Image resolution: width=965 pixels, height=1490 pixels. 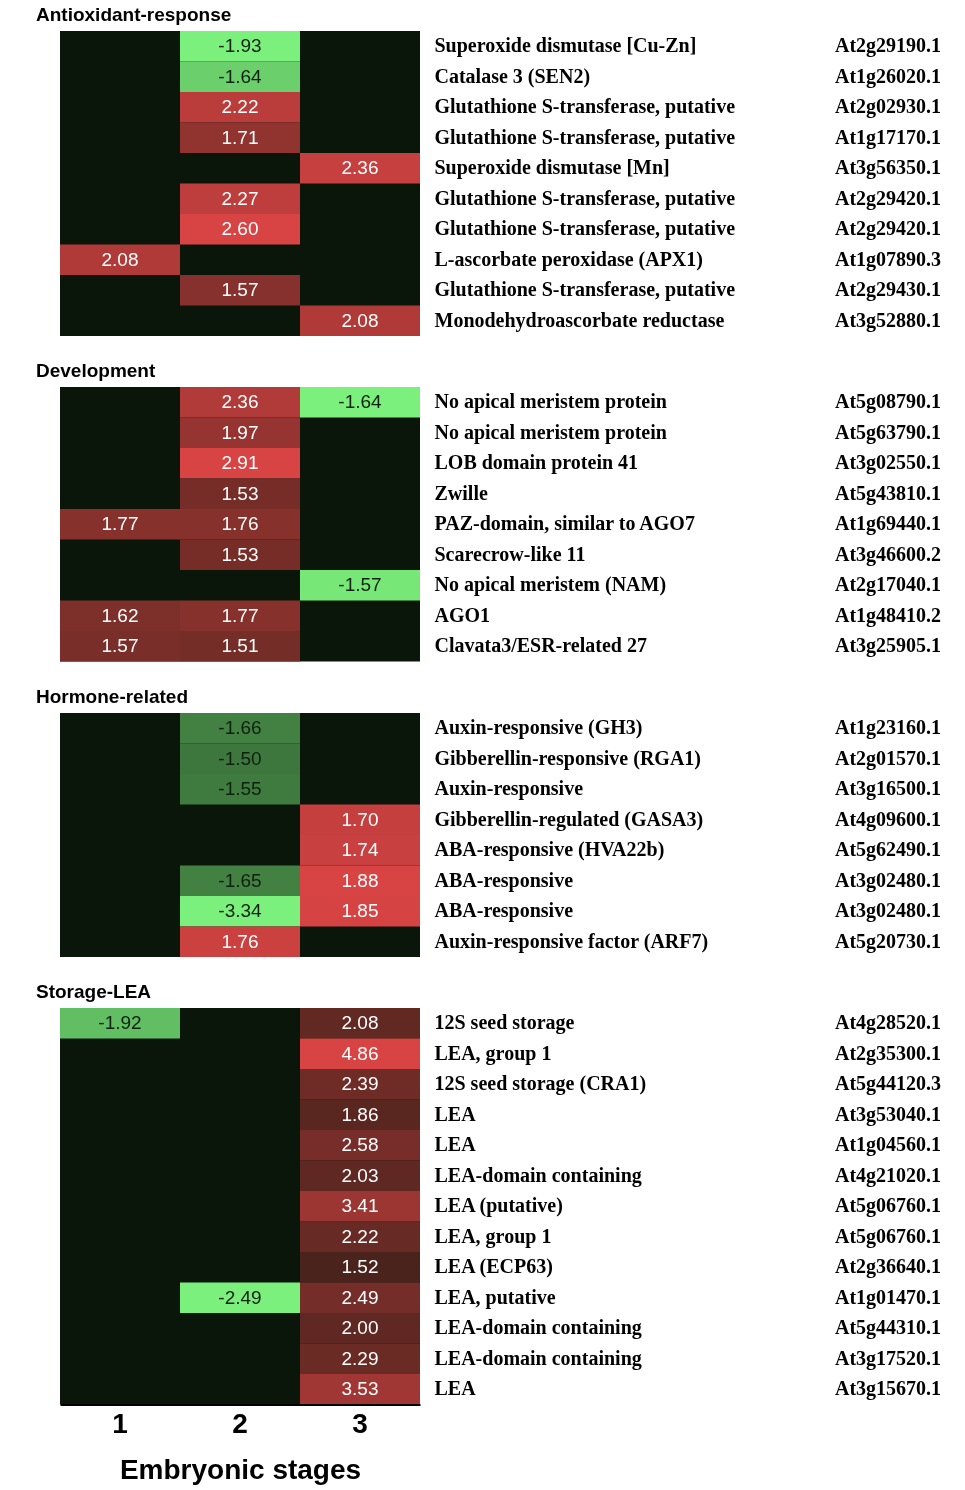 What do you see at coordinates (360, 1114) in the screenshot?
I see `data-label: 1.86` at bounding box center [360, 1114].